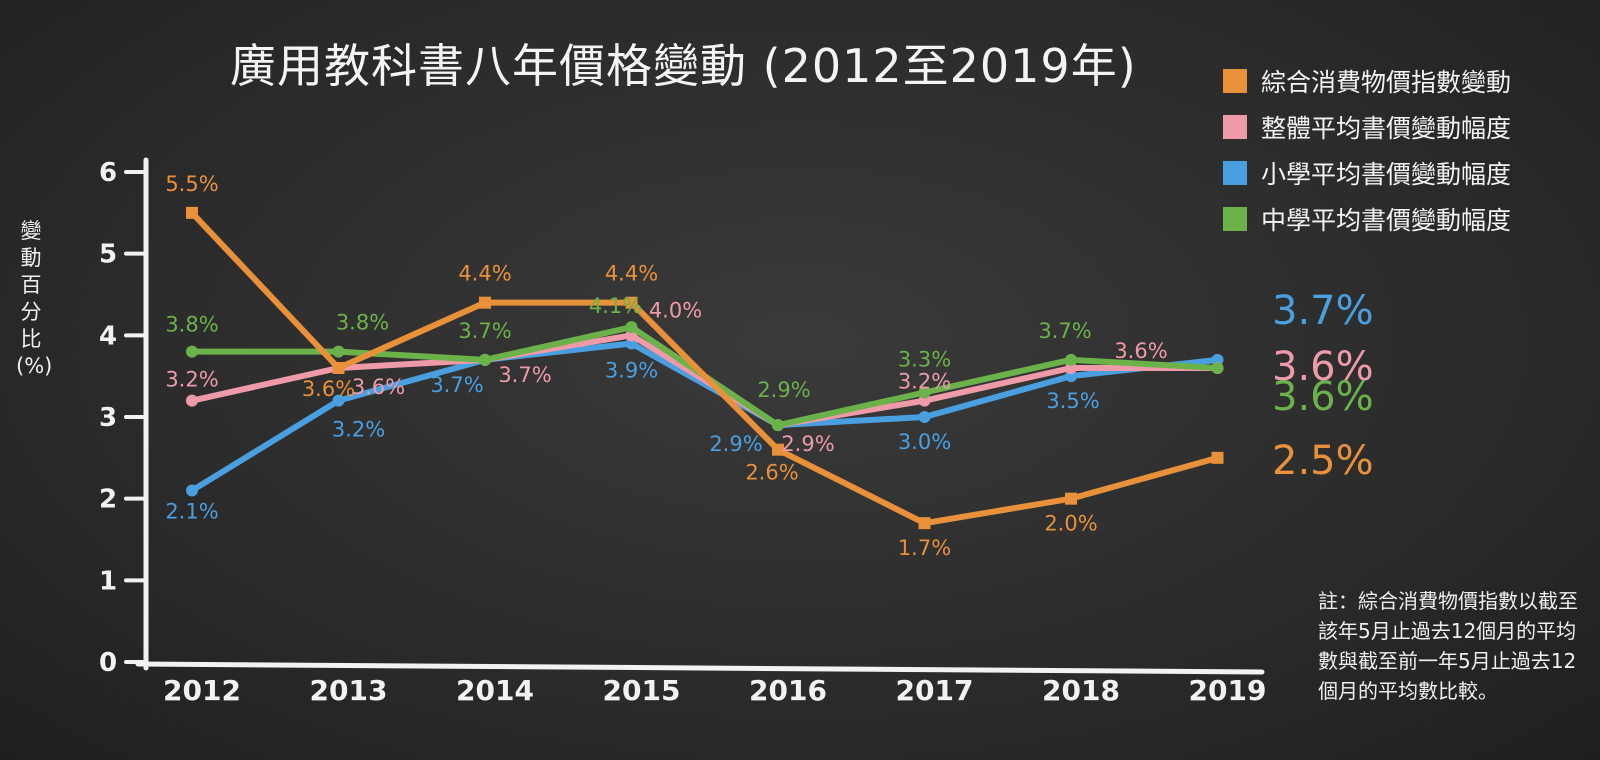  What do you see at coordinates (349, 690) in the screenshot?
I see `x-tick-label: 2013` at bounding box center [349, 690].